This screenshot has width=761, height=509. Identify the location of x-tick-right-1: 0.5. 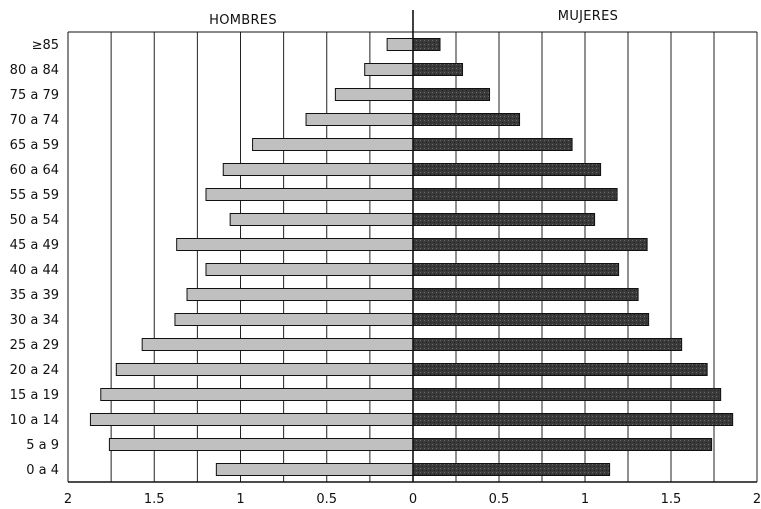
(499, 499).